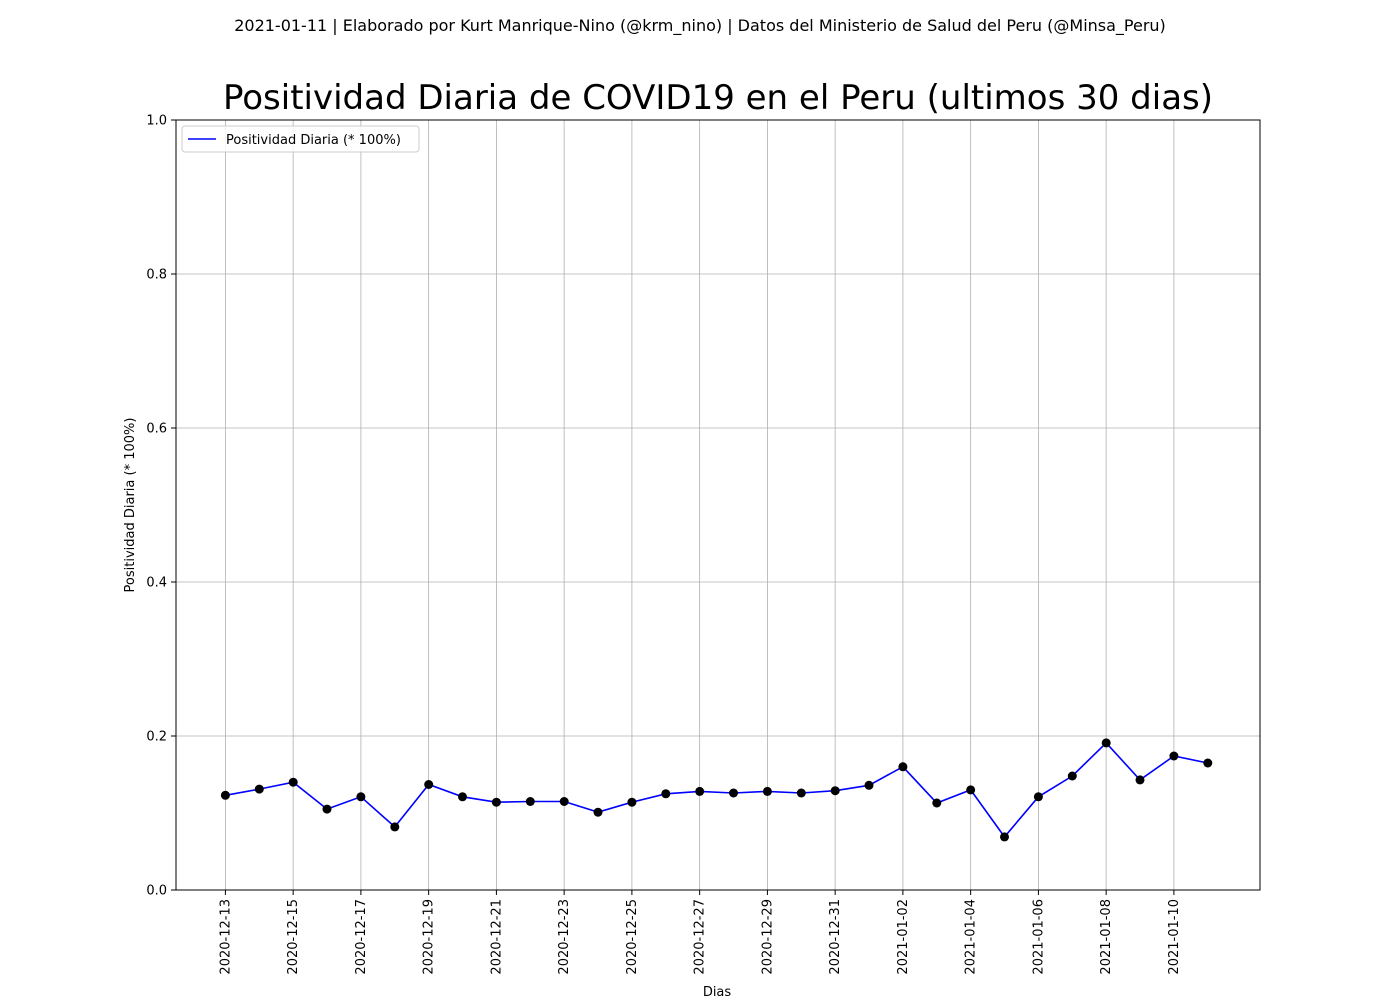 This screenshot has width=1400, height=1000. I want to click on x-tick-label: 2020-12-17, so click(361, 937).